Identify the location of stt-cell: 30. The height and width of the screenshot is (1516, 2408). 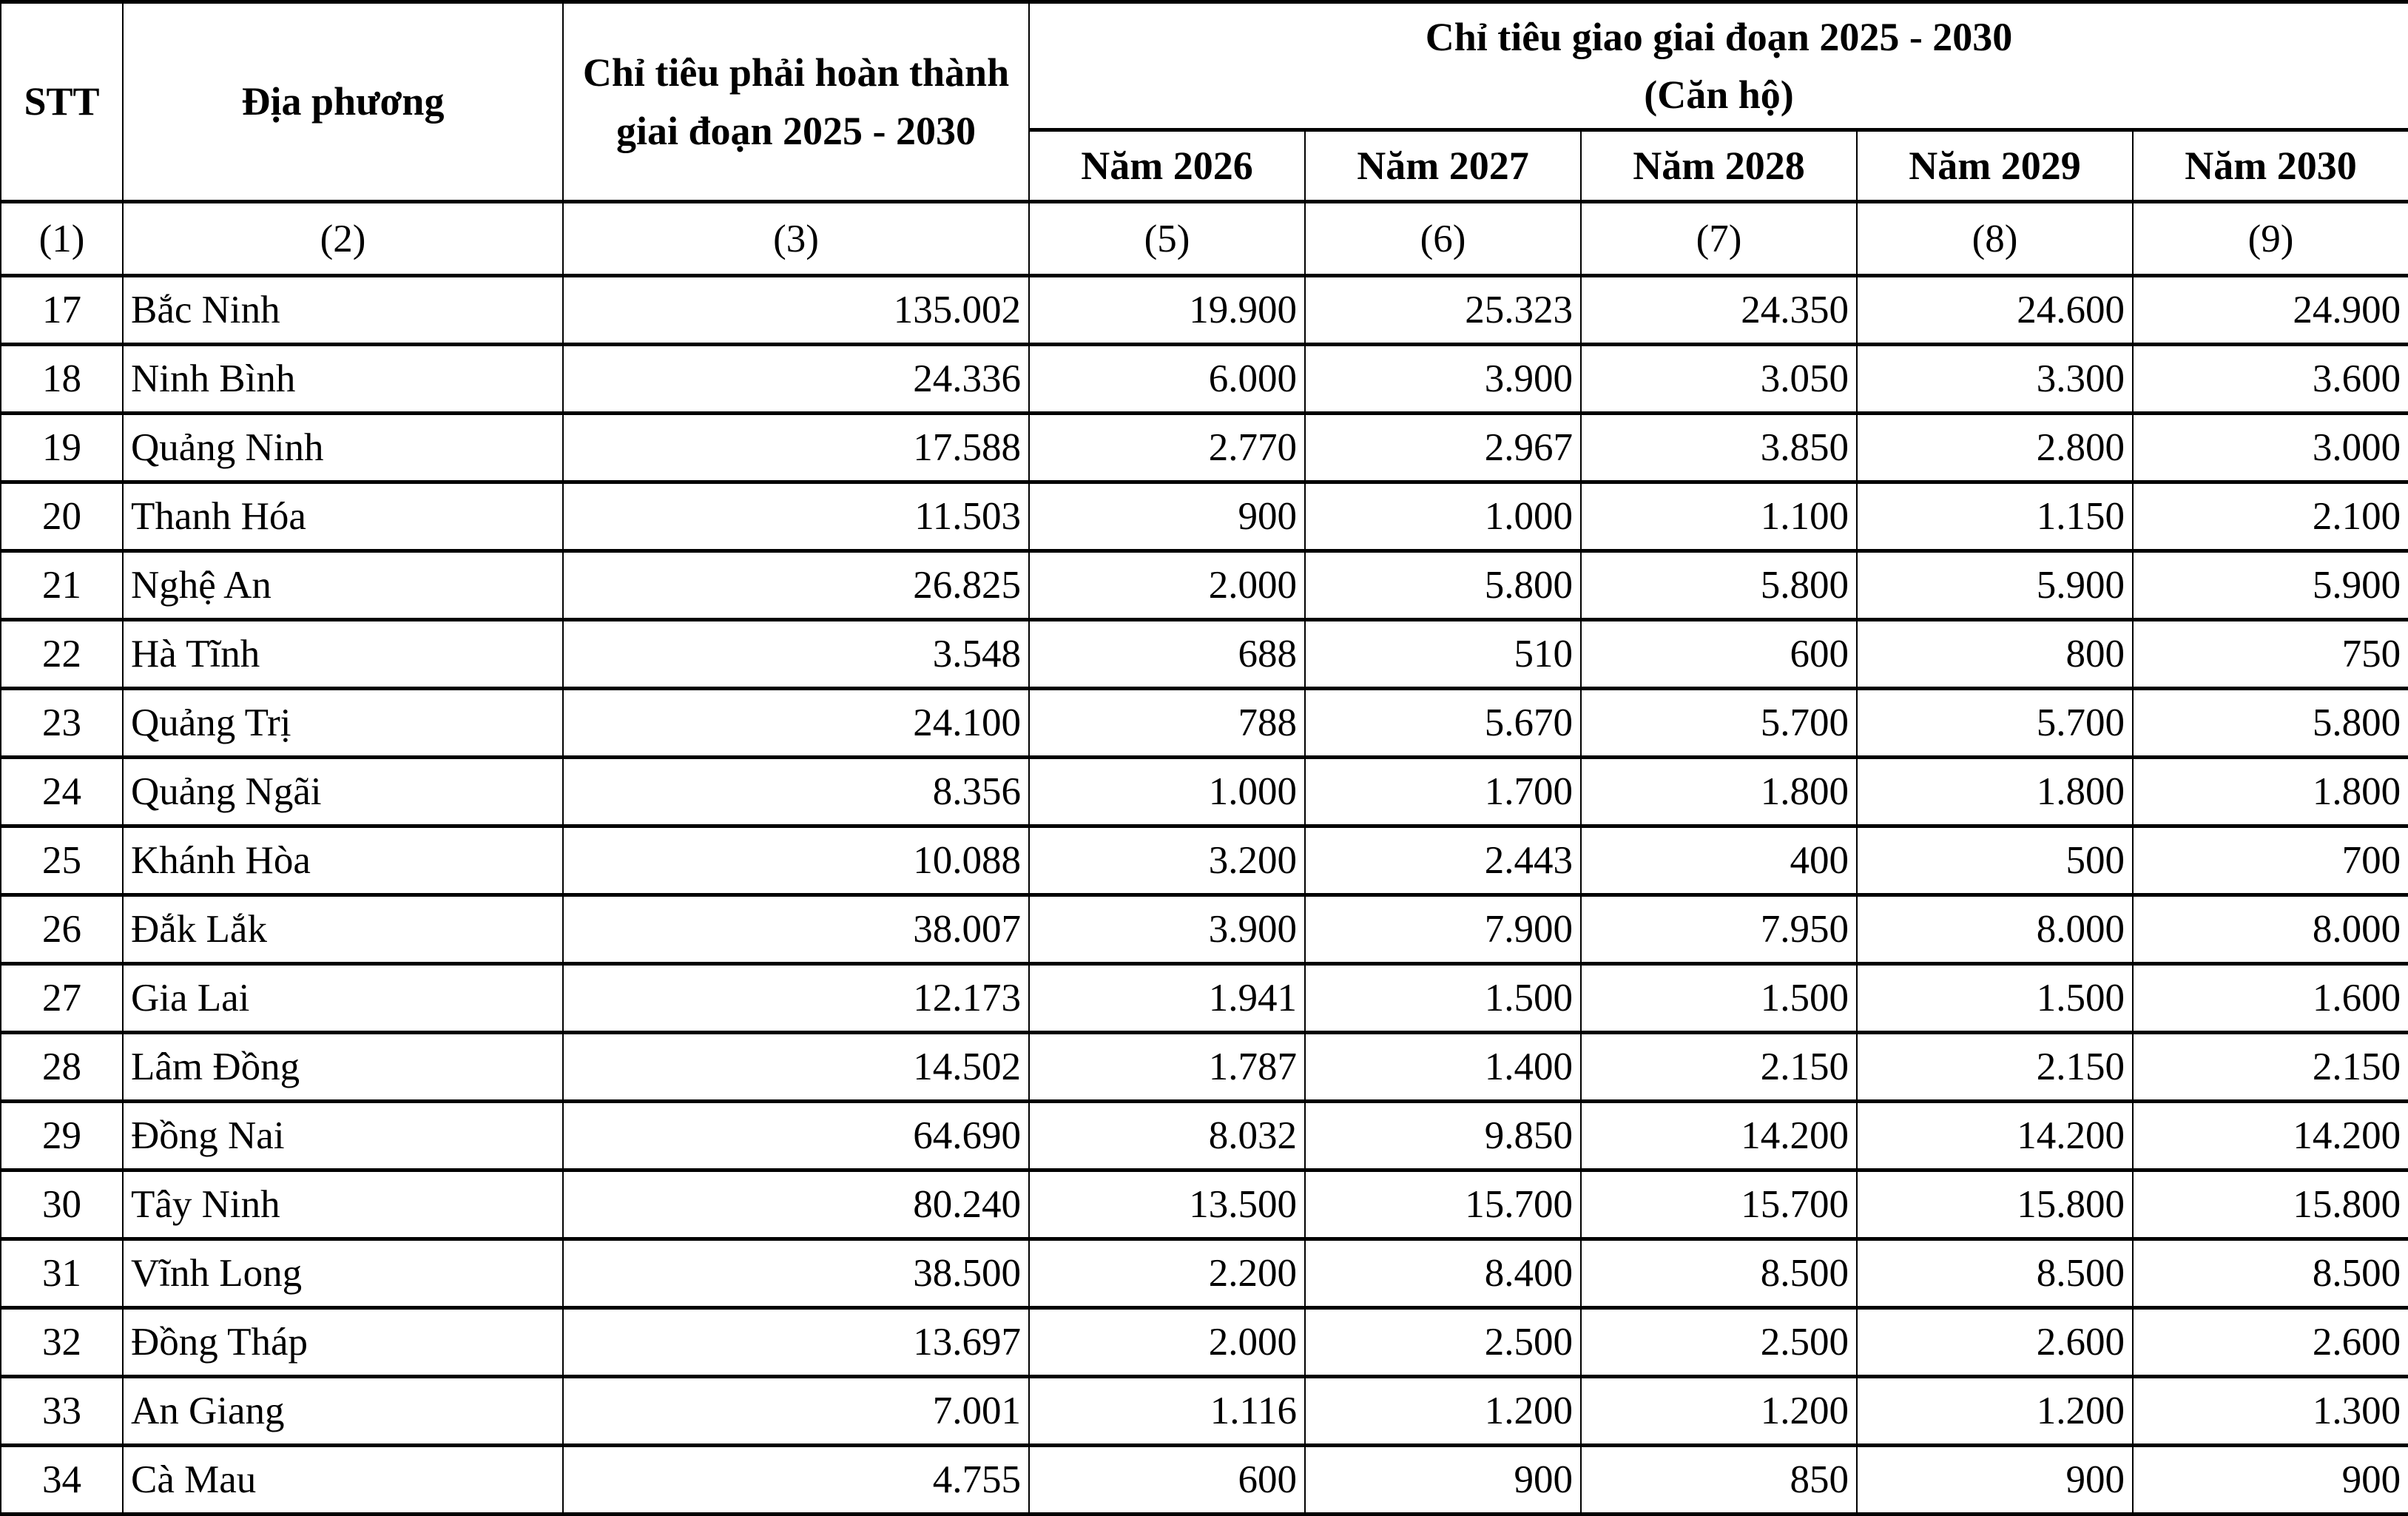
(62, 1204).